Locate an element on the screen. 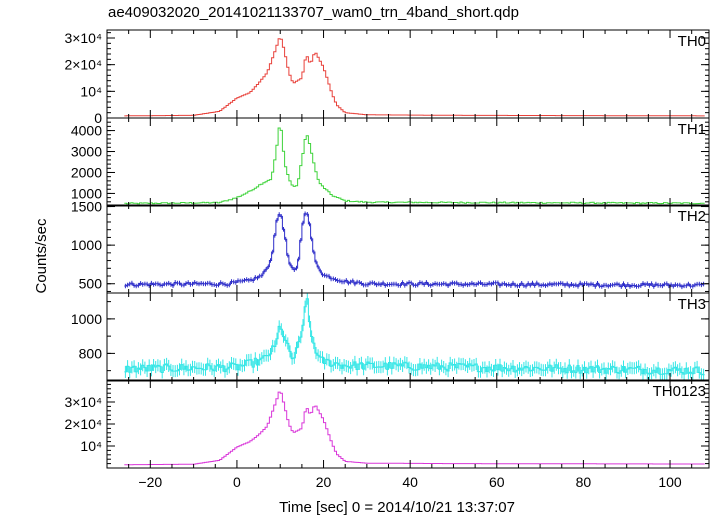  x-tick-label: 0 is located at coordinates (237, 482).